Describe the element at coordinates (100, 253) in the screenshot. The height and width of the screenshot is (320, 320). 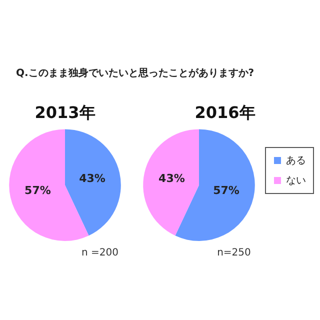
I see `text: n =200` at that location.